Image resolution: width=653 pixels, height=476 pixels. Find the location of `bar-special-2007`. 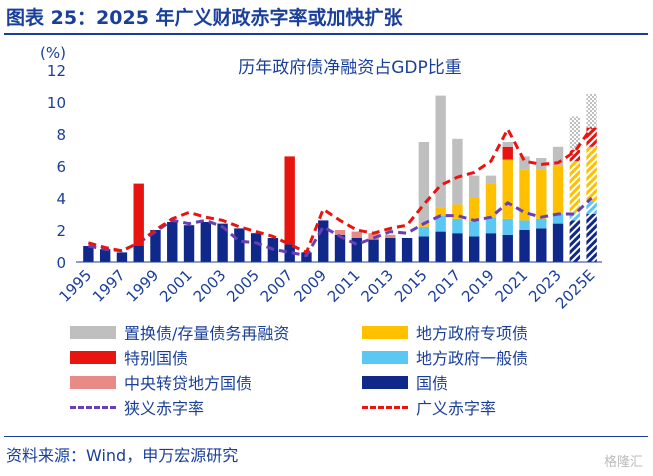

bar-special-2007 is located at coordinates (289, 200).